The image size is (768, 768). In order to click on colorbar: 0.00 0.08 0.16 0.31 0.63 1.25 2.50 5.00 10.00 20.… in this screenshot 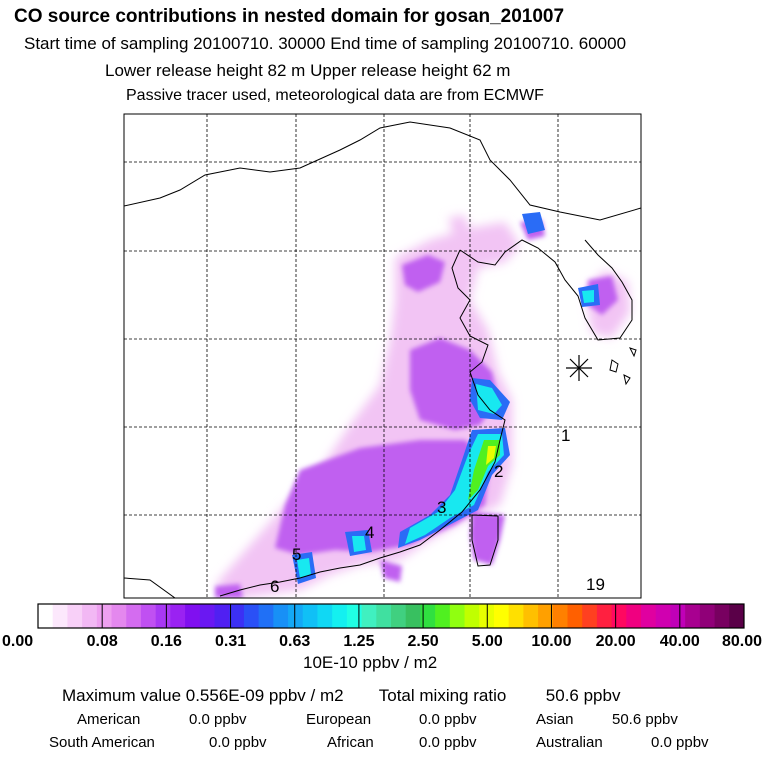, I will do `click(382, 626)`.